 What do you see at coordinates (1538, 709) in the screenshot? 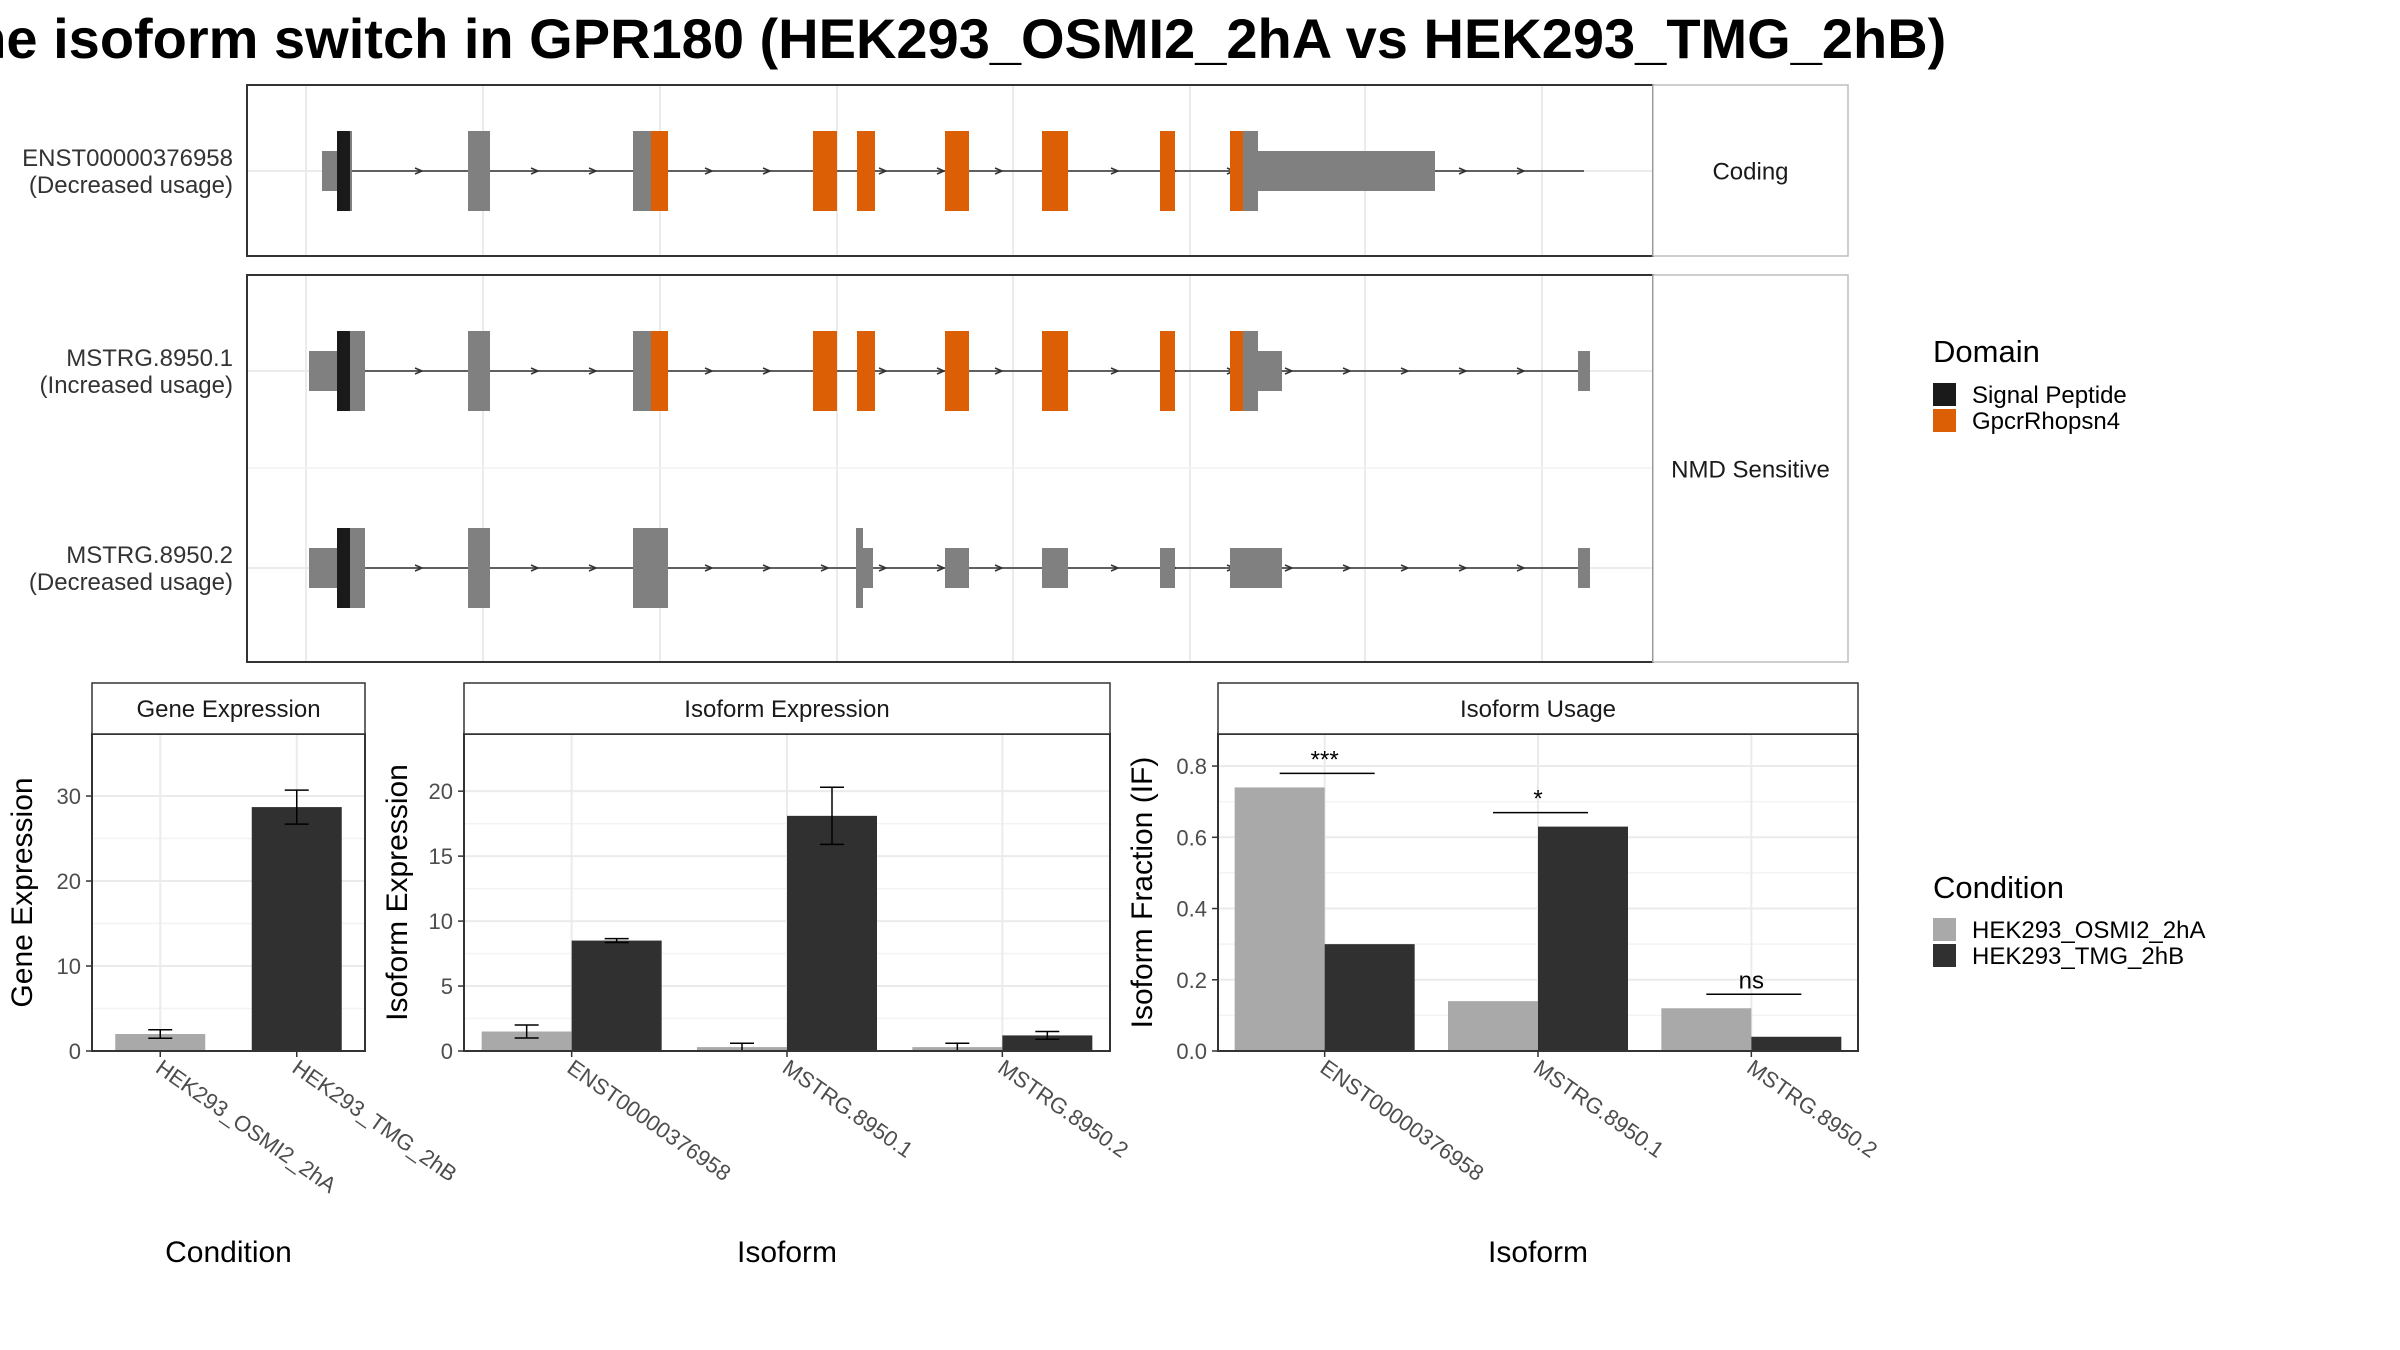
I see `panel-strip-label: Isoform Usage` at bounding box center [1538, 709].